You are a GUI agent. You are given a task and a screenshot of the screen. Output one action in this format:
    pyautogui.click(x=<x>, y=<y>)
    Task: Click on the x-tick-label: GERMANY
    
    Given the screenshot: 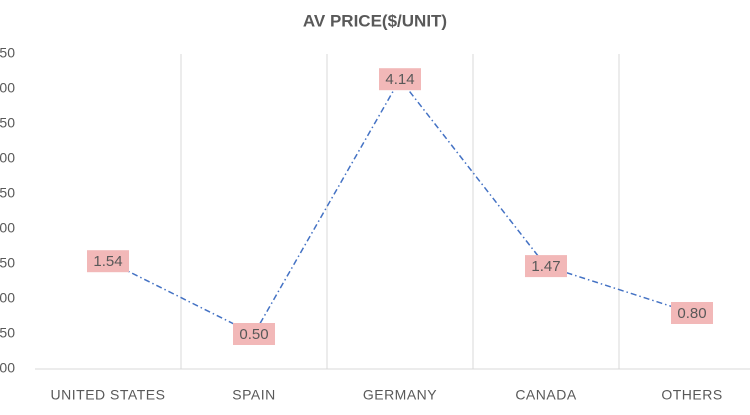 What is the action you would take?
    pyautogui.click(x=400, y=395)
    